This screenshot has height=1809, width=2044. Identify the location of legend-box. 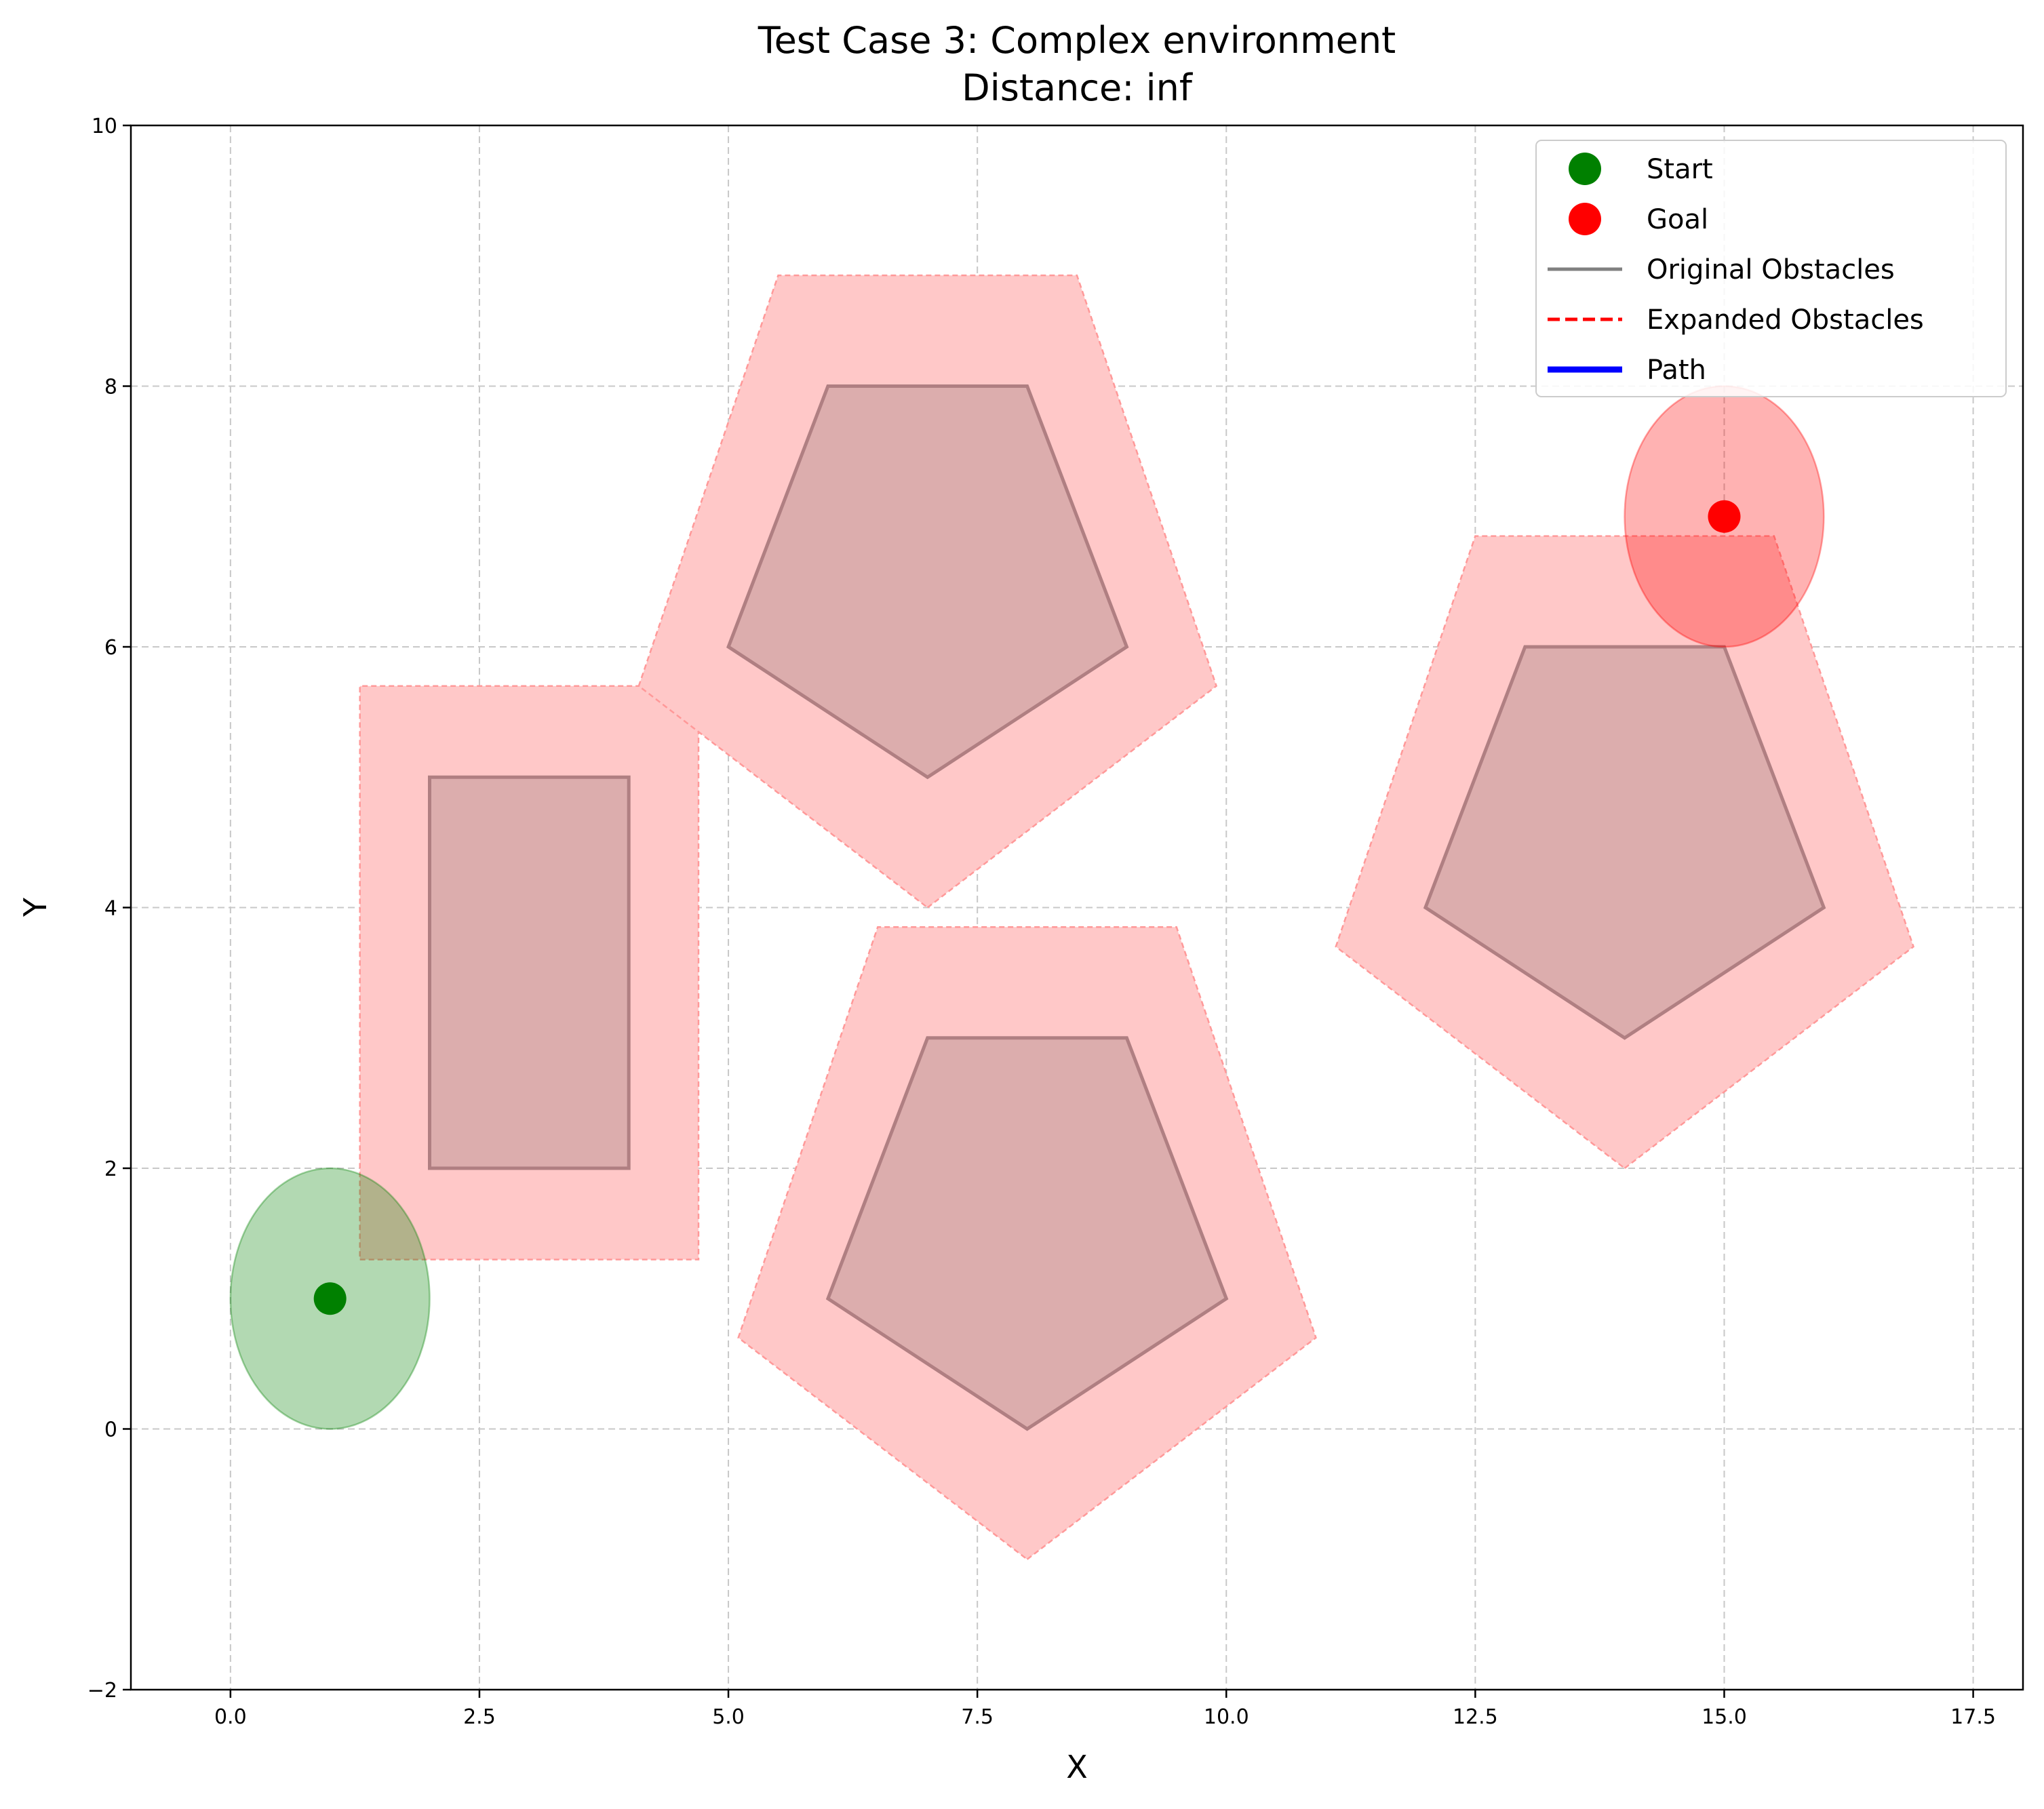
(1771, 268).